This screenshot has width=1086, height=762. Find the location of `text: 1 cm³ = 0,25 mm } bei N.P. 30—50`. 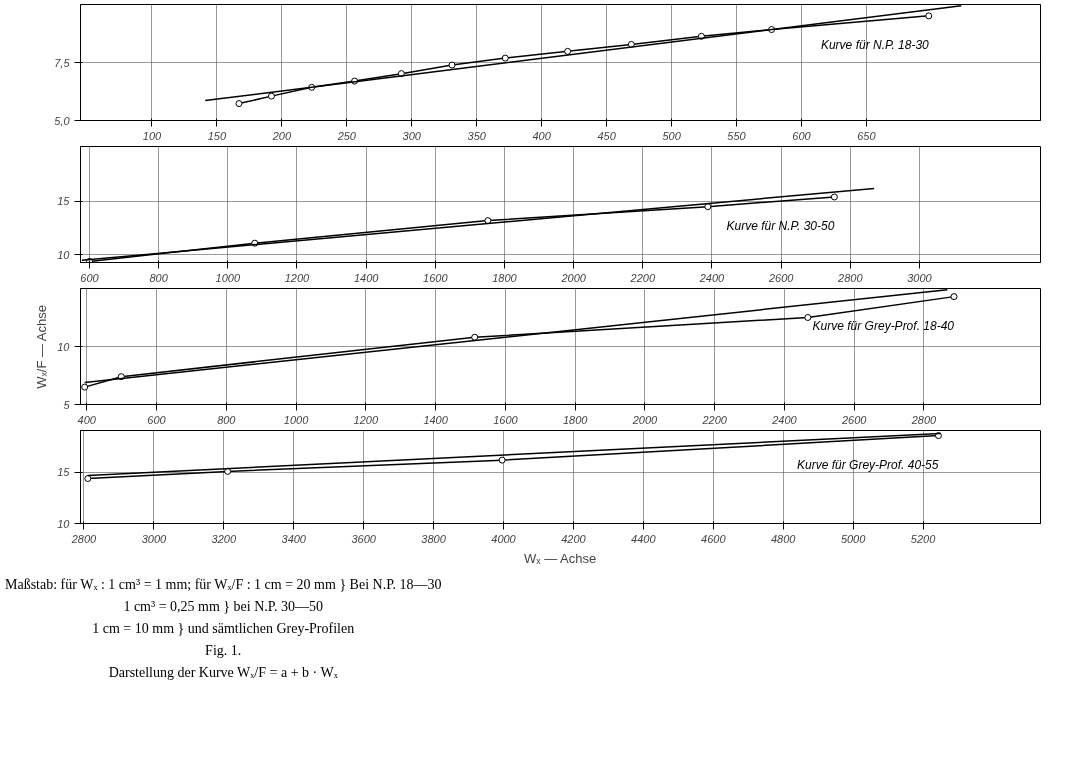

text: 1 cm³ = 0,25 mm } bei N.P. 30—50 is located at coordinates (223, 607).